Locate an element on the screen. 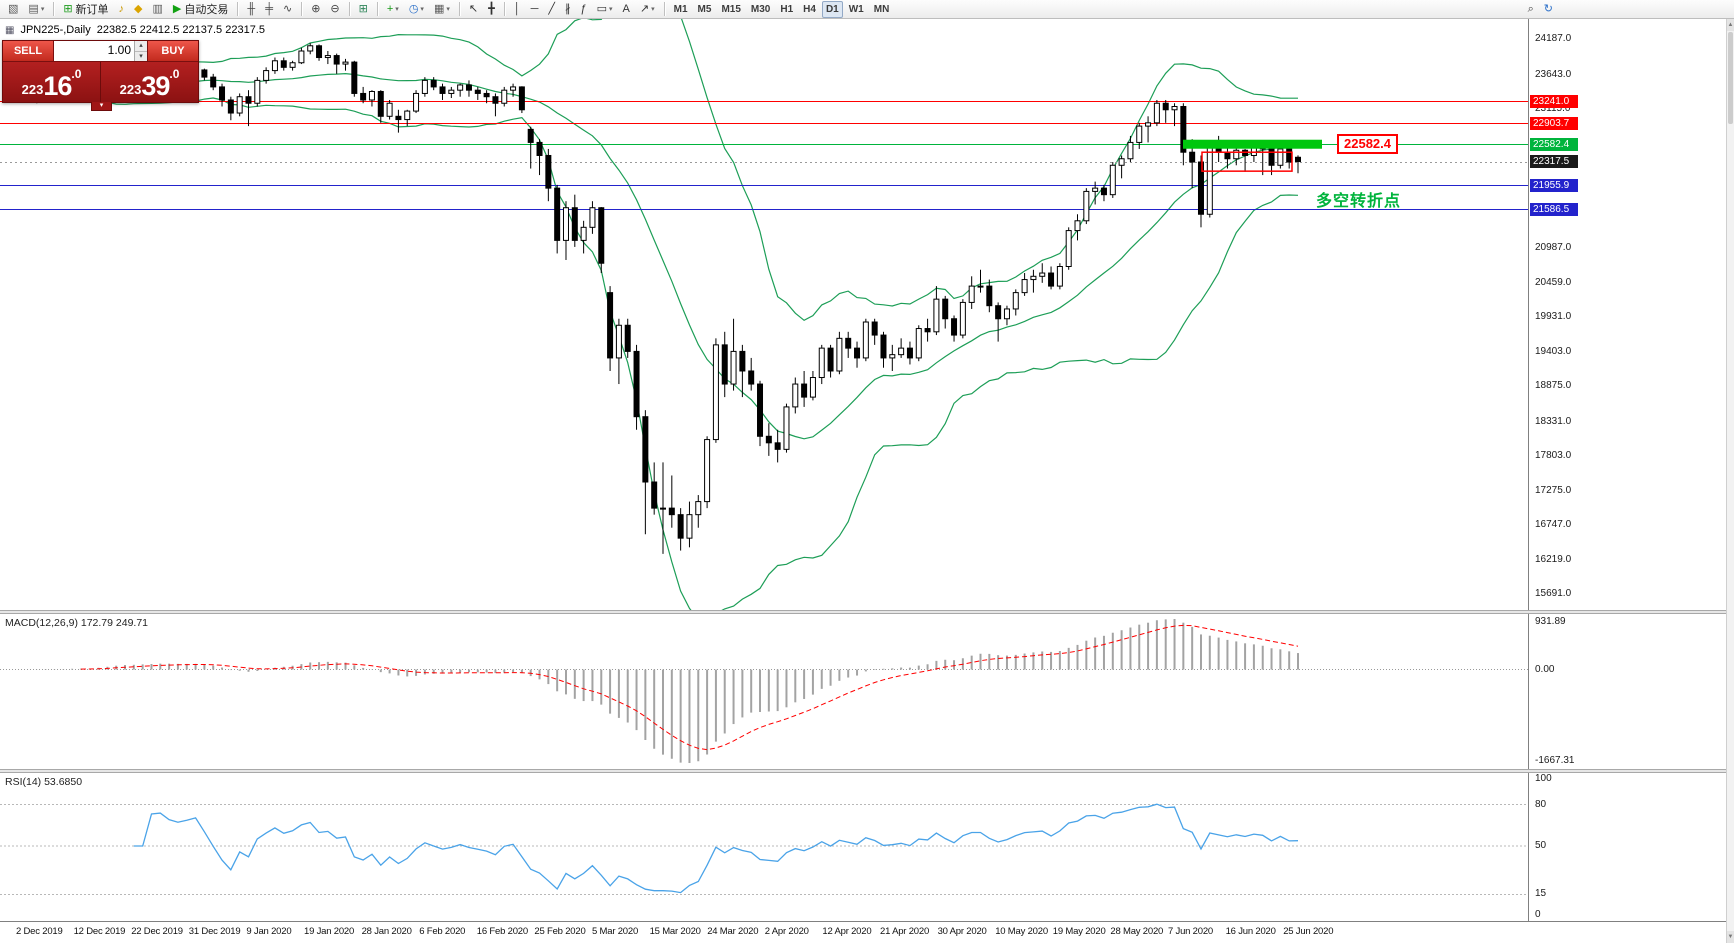 The width and height of the screenshot is (1734, 943). metaeditor-button: ◆ is located at coordinates (138, 9).